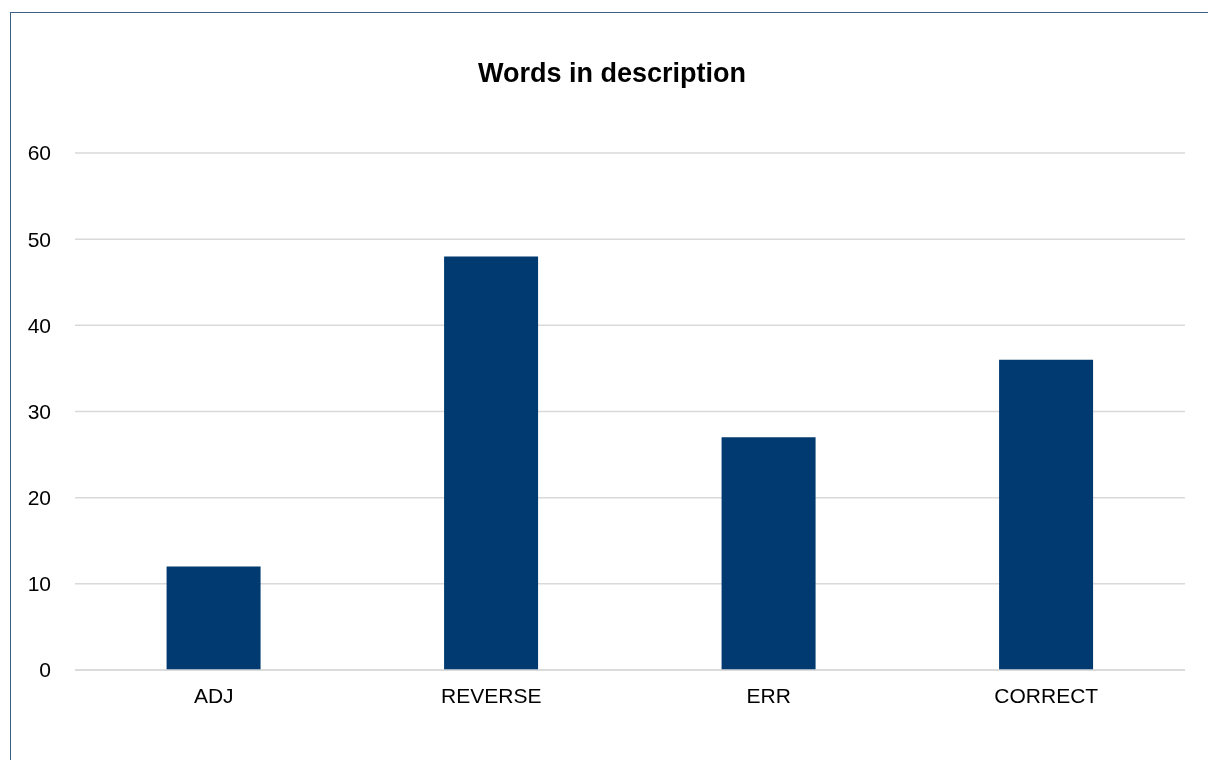 This screenshot has width=1208, height=760. Describe the element at coordinates (768, 695) in the screenshot. I see `x-tick-label: ERR` at that location.